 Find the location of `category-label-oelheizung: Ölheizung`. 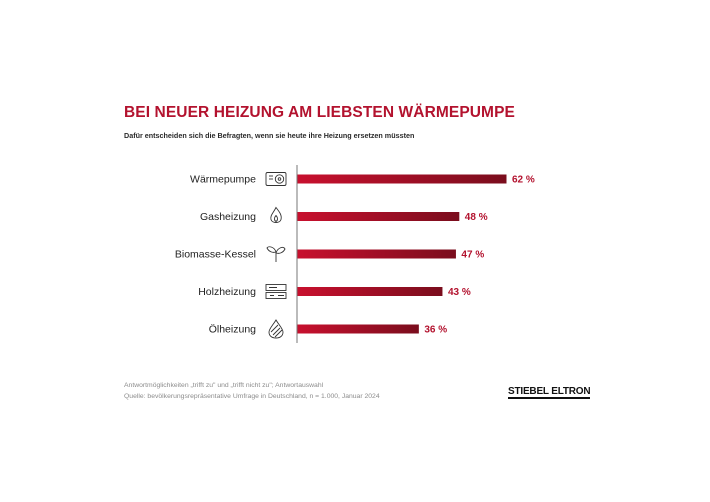

category-label-oelheizung: Ölheizung is located at coordinates (232, 330).